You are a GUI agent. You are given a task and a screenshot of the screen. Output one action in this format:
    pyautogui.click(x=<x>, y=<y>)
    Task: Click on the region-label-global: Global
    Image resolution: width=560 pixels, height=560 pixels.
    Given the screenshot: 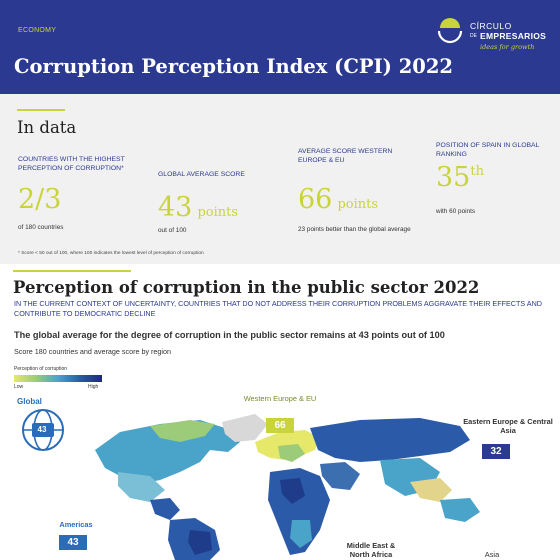 What is the action you would take?
    pyautogui.click(x=29, y=401)
    